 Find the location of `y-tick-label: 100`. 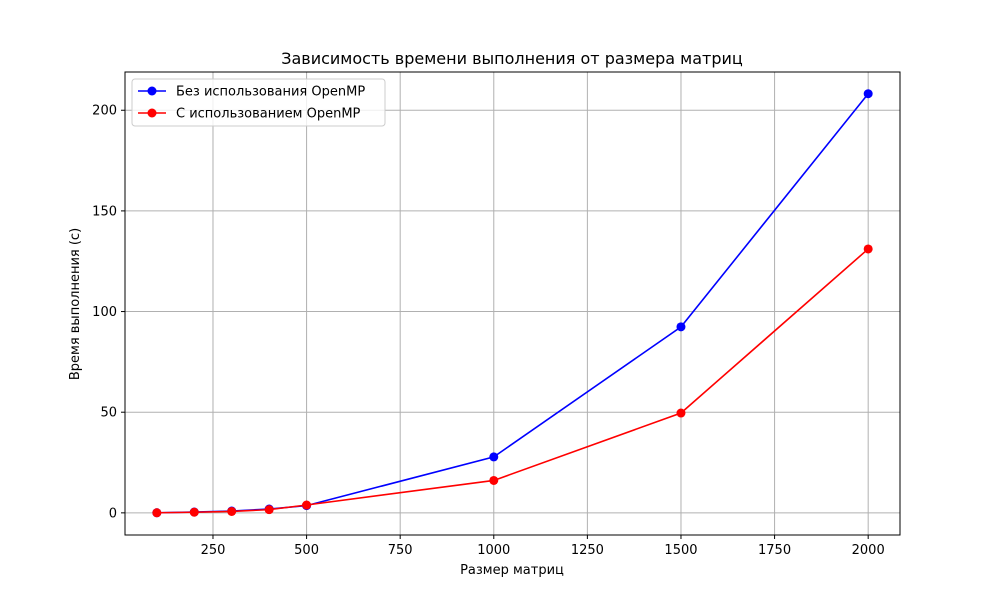

y-tick-label: 100 is located at coordinates (104, 312).